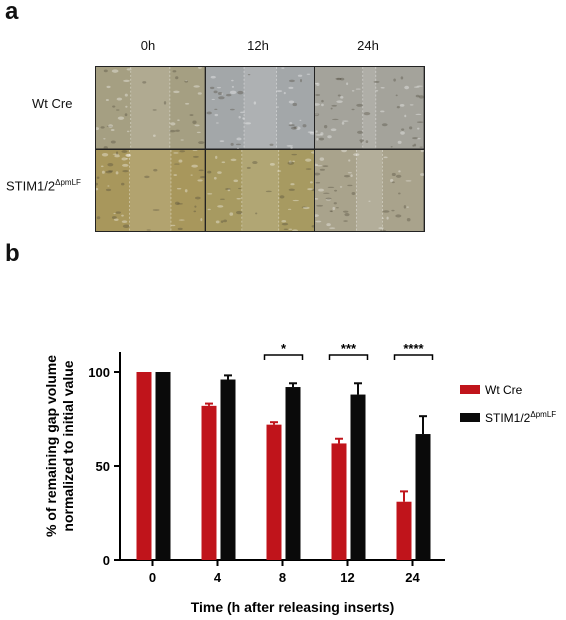 This screenshot has height=620, width=566. I want to click on legend-label-superscript: ΔpmLF, so click(543, 414).